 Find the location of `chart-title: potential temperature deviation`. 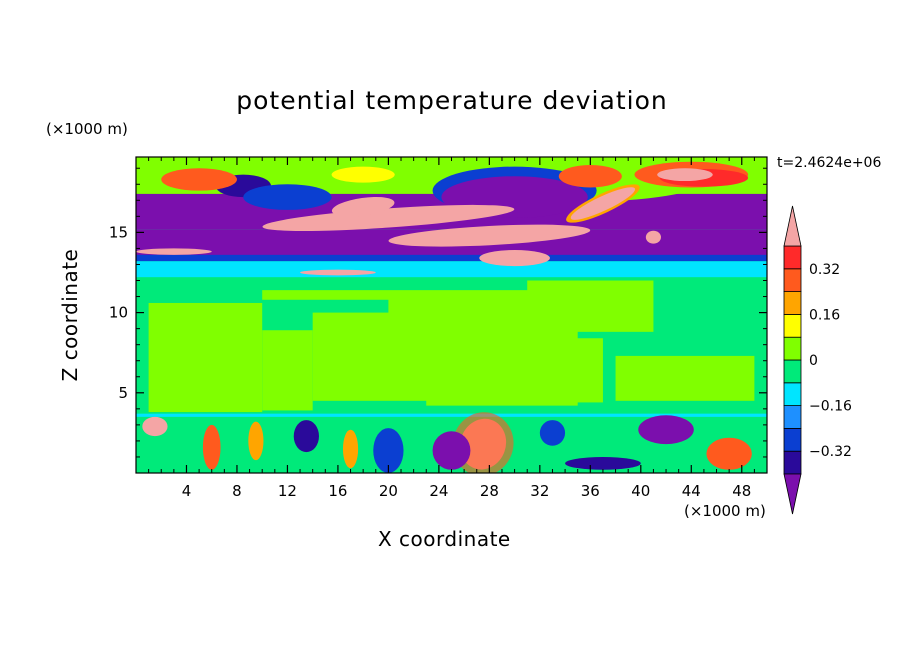

chart-title: potential temperature deviation is located at coordinates (452, 100).